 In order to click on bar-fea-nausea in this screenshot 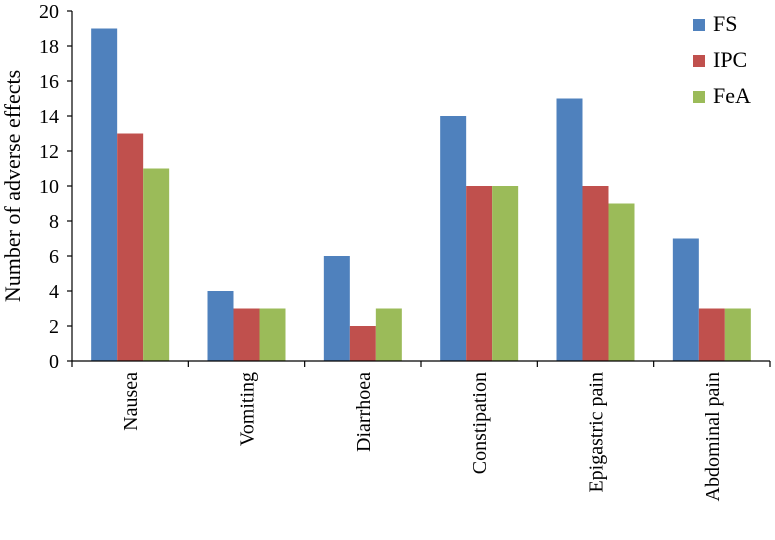, I will do `click(156, 264)`.